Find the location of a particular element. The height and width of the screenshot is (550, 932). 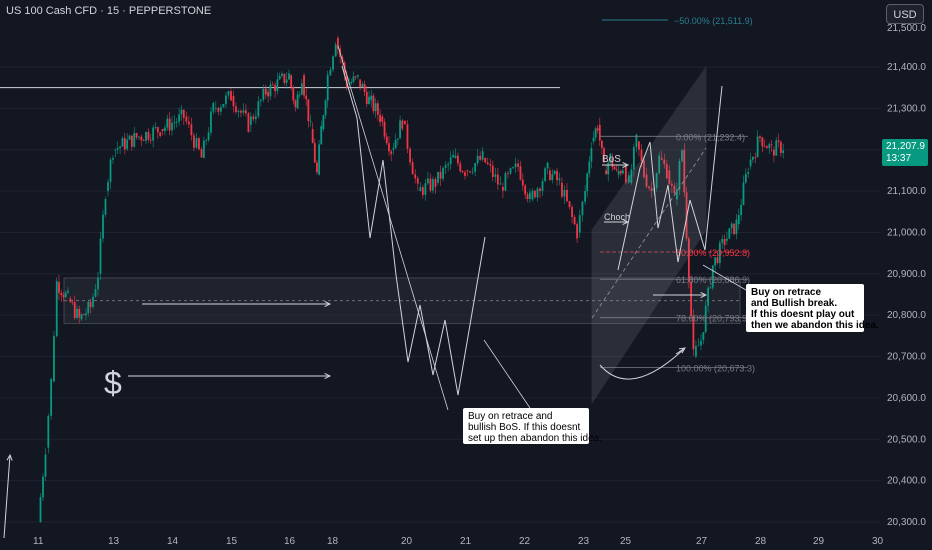

curve-arrow-tip-head is located at coordinates (682, 350).